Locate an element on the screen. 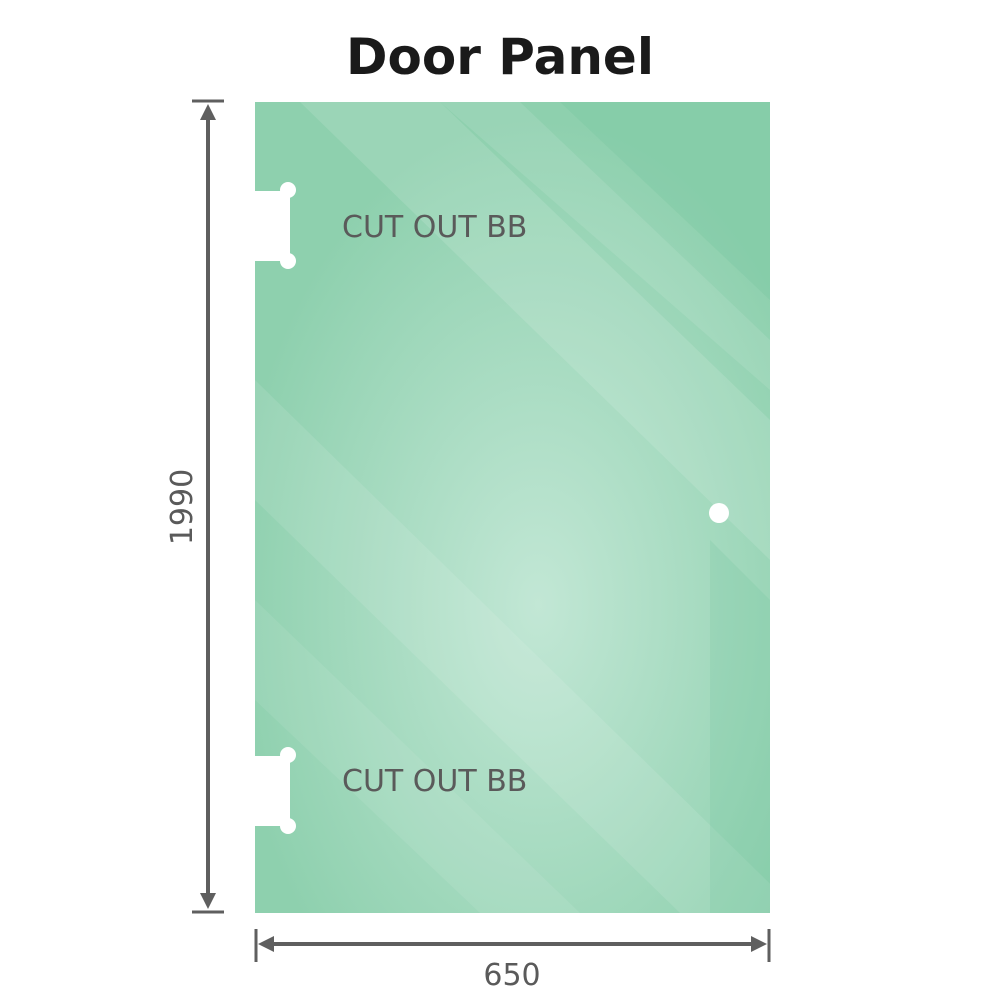  width-label: 650 is located at coordinates (511, 975).